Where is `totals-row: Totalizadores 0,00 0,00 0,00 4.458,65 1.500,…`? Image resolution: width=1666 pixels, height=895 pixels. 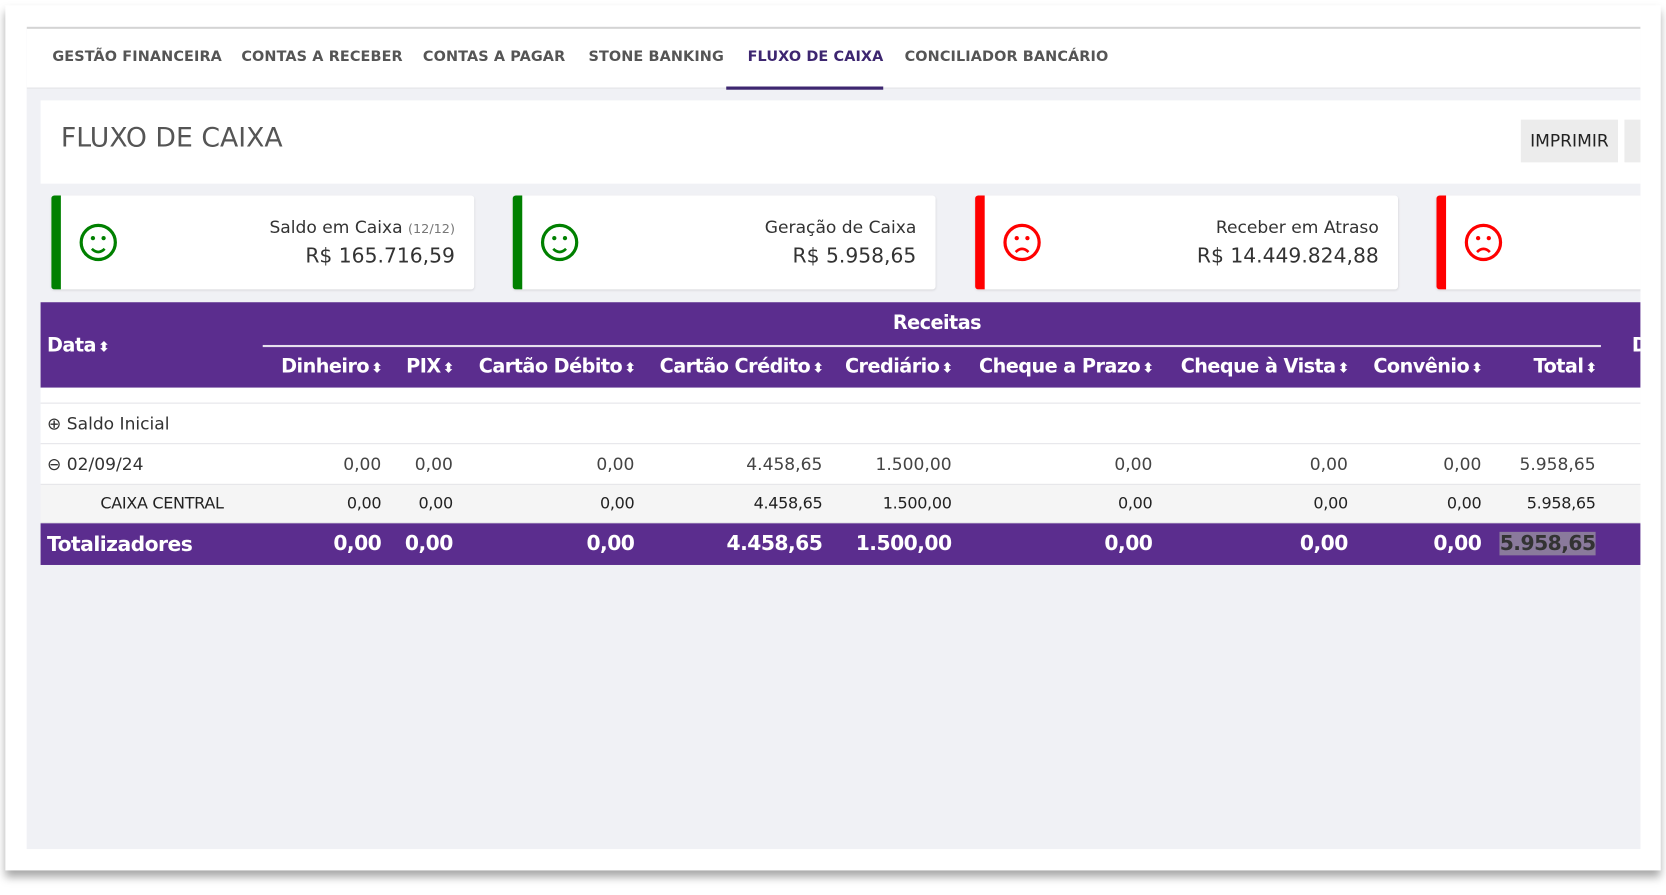 totals-row: Totalizadores 0,00 0,00 0,00 4.458,65 1.500,… is located at coordinates (840, 544).